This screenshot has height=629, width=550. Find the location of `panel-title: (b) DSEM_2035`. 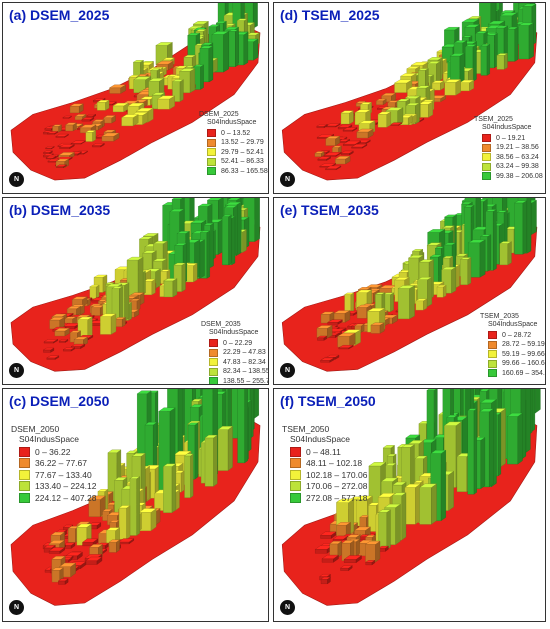

panel-title: (b) DSEM_2035 is located at coordinates (60, 210).